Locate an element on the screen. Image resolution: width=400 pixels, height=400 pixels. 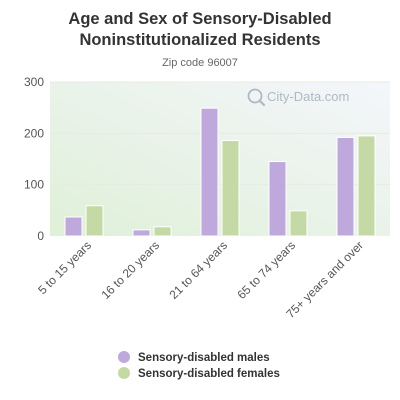
x-tick-label: 65 to 74 years is located at coordinates (266, 270).